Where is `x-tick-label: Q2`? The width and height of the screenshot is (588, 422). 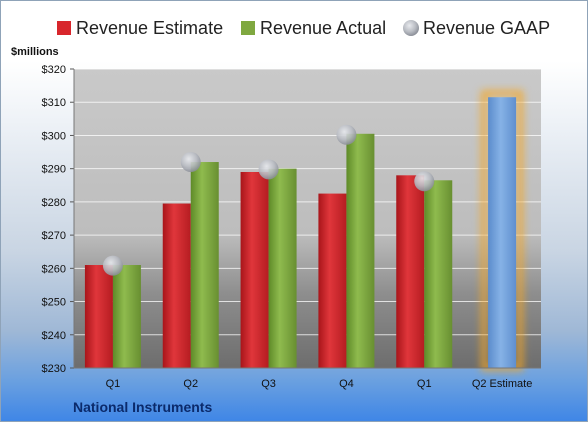
x-tick-label: Q2 is located at coordinates (190, 384).